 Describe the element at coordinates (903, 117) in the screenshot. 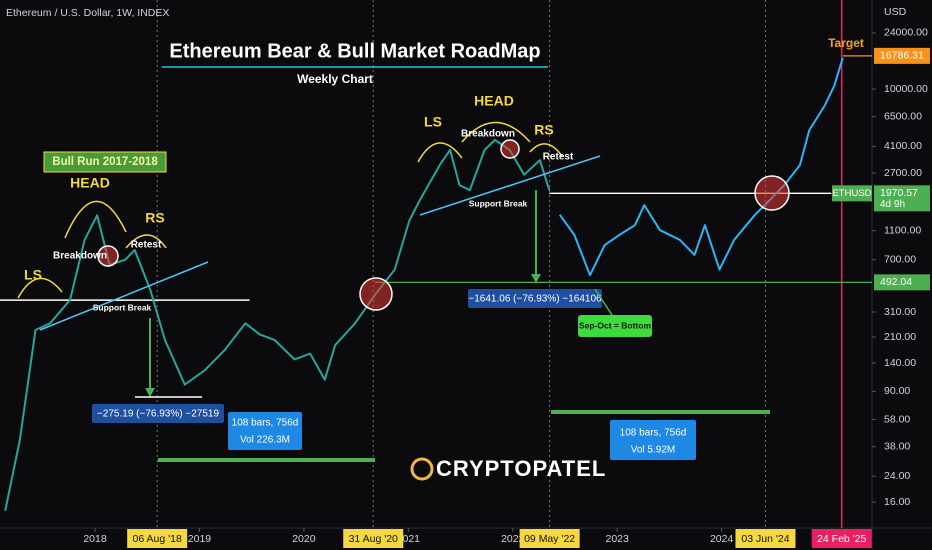

I see `y-tick-label: 6500.00` at that location.